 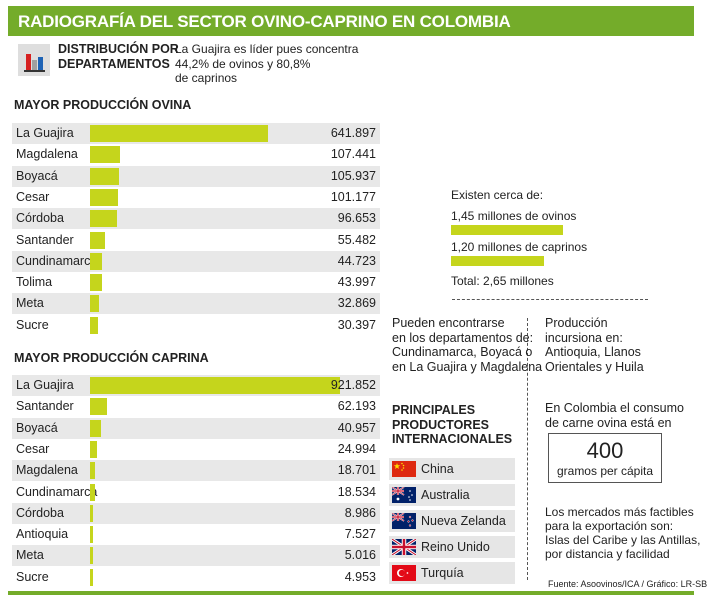 What do you see at coordinates (356, 324) in the screenshot?
I see `ovine-value-label: 30.397` at bounding box center [356, 324].